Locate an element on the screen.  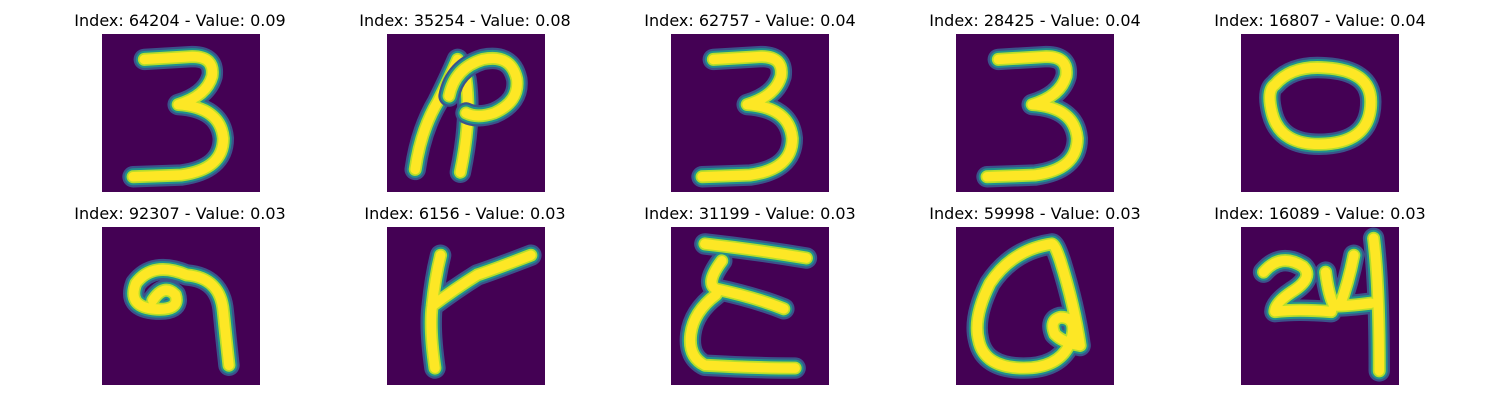
panel-title: Index: 16807 - Value: 0.04 is located at coordinates (1320, 21).